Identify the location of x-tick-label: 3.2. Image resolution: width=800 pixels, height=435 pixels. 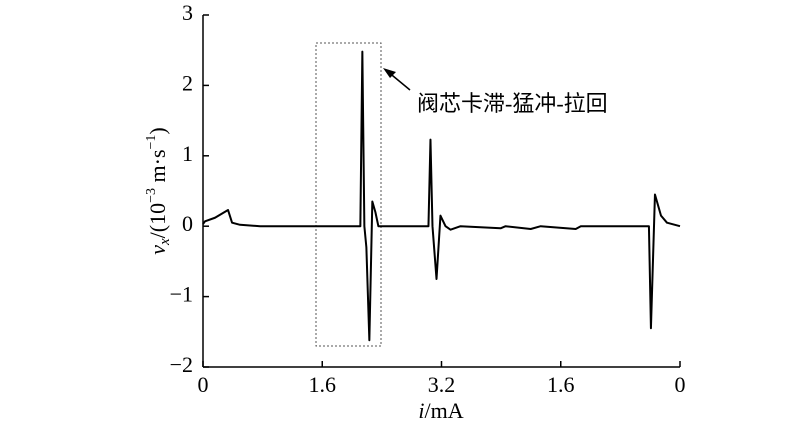
(442, 384).